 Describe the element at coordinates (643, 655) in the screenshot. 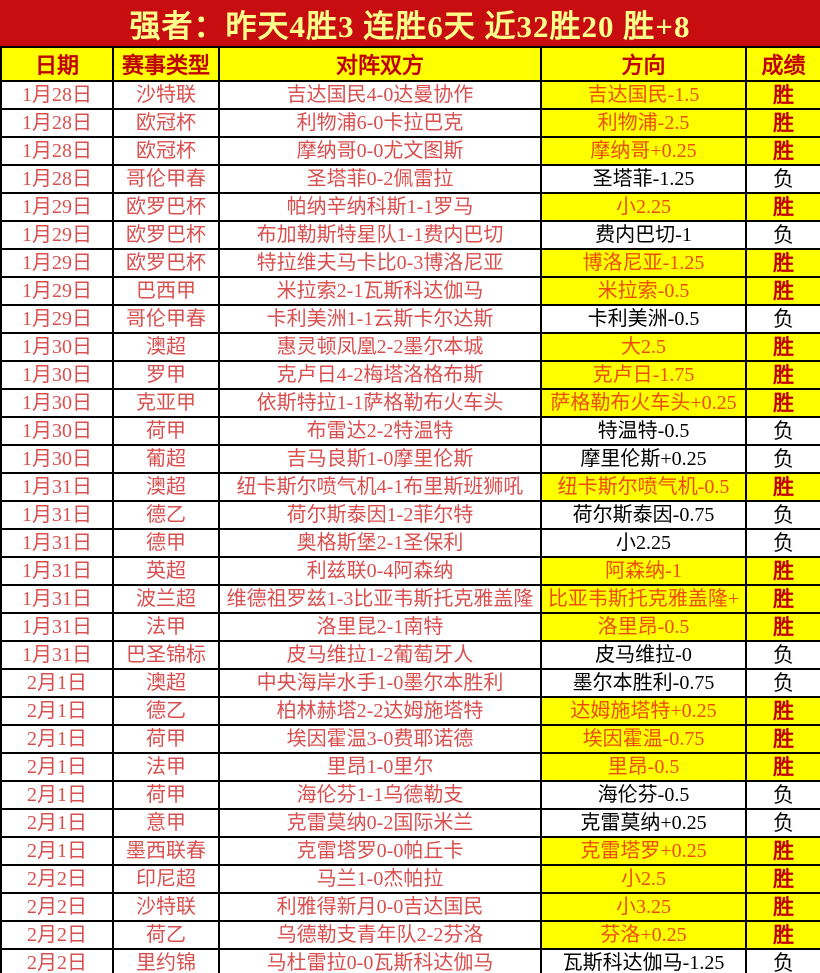

I see `direction-cell: 皮马维拉-0` at that location.